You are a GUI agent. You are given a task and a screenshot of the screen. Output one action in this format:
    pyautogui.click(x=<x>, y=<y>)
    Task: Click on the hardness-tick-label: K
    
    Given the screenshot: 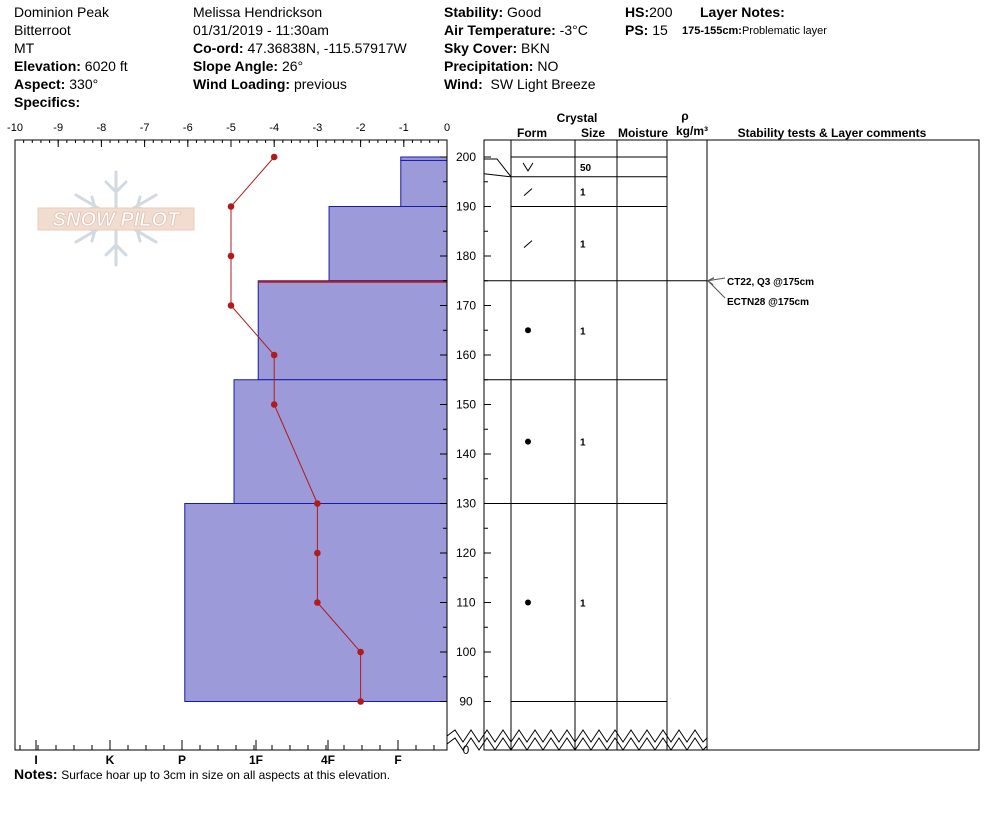 What is the action you would take?
    pyautogui.click(x=110, y=760)
    